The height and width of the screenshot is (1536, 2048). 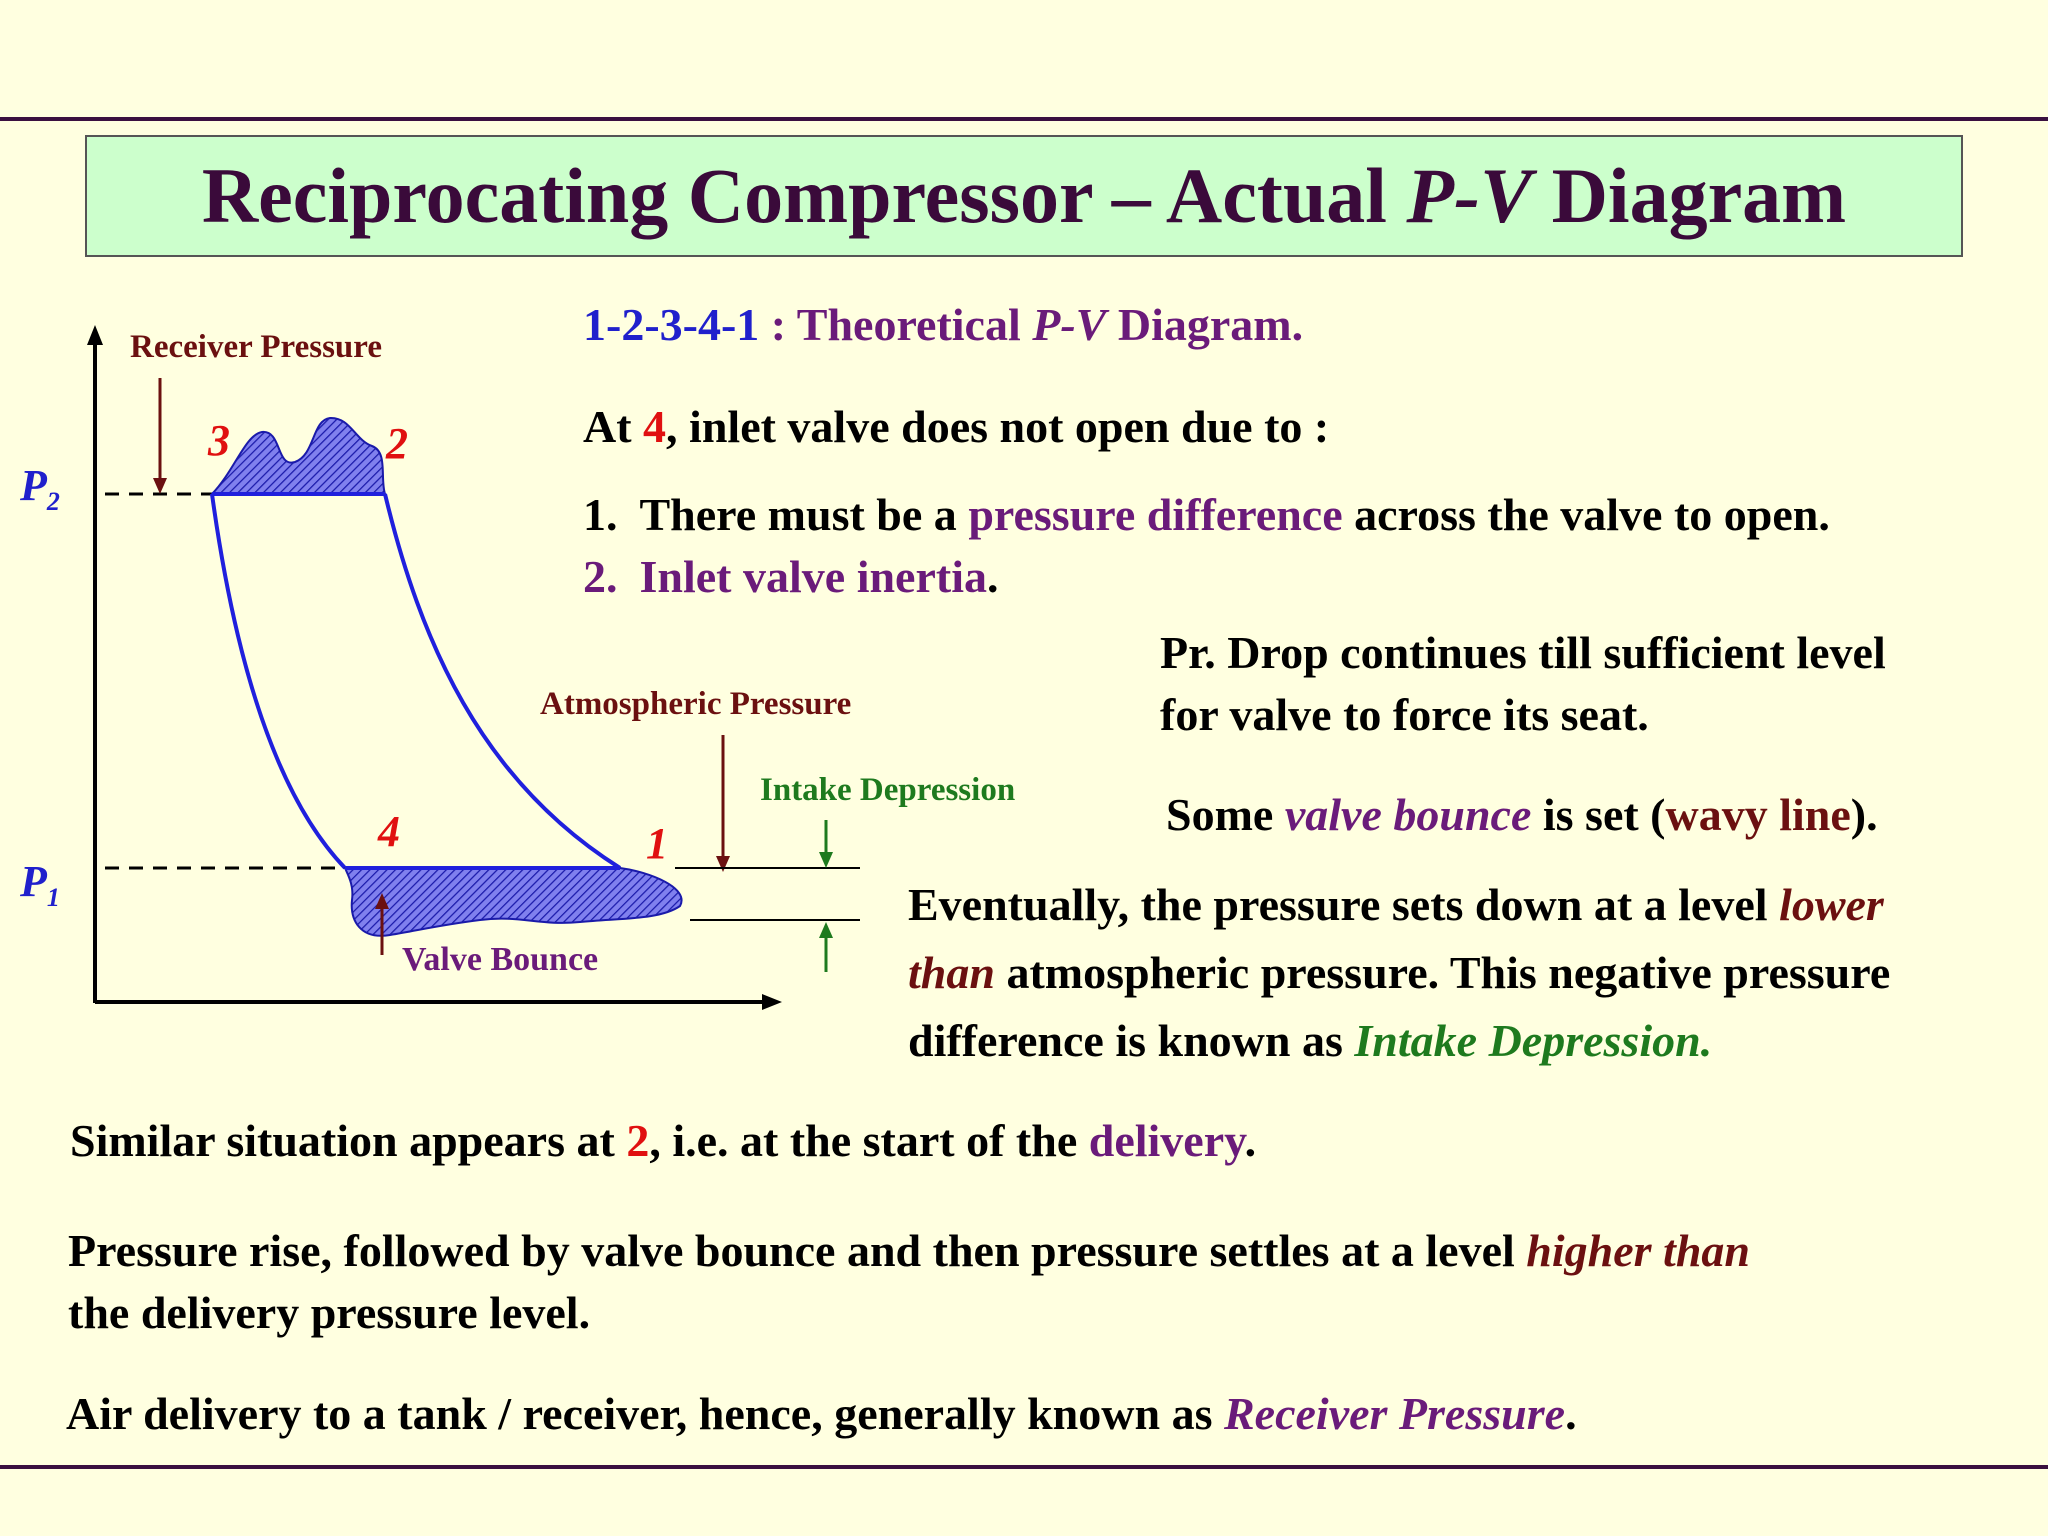 What do you see at coordinates (382, 901) in the screenshot?
I see `valve-bounce-arrow-head` at bounding box center [382, 901].